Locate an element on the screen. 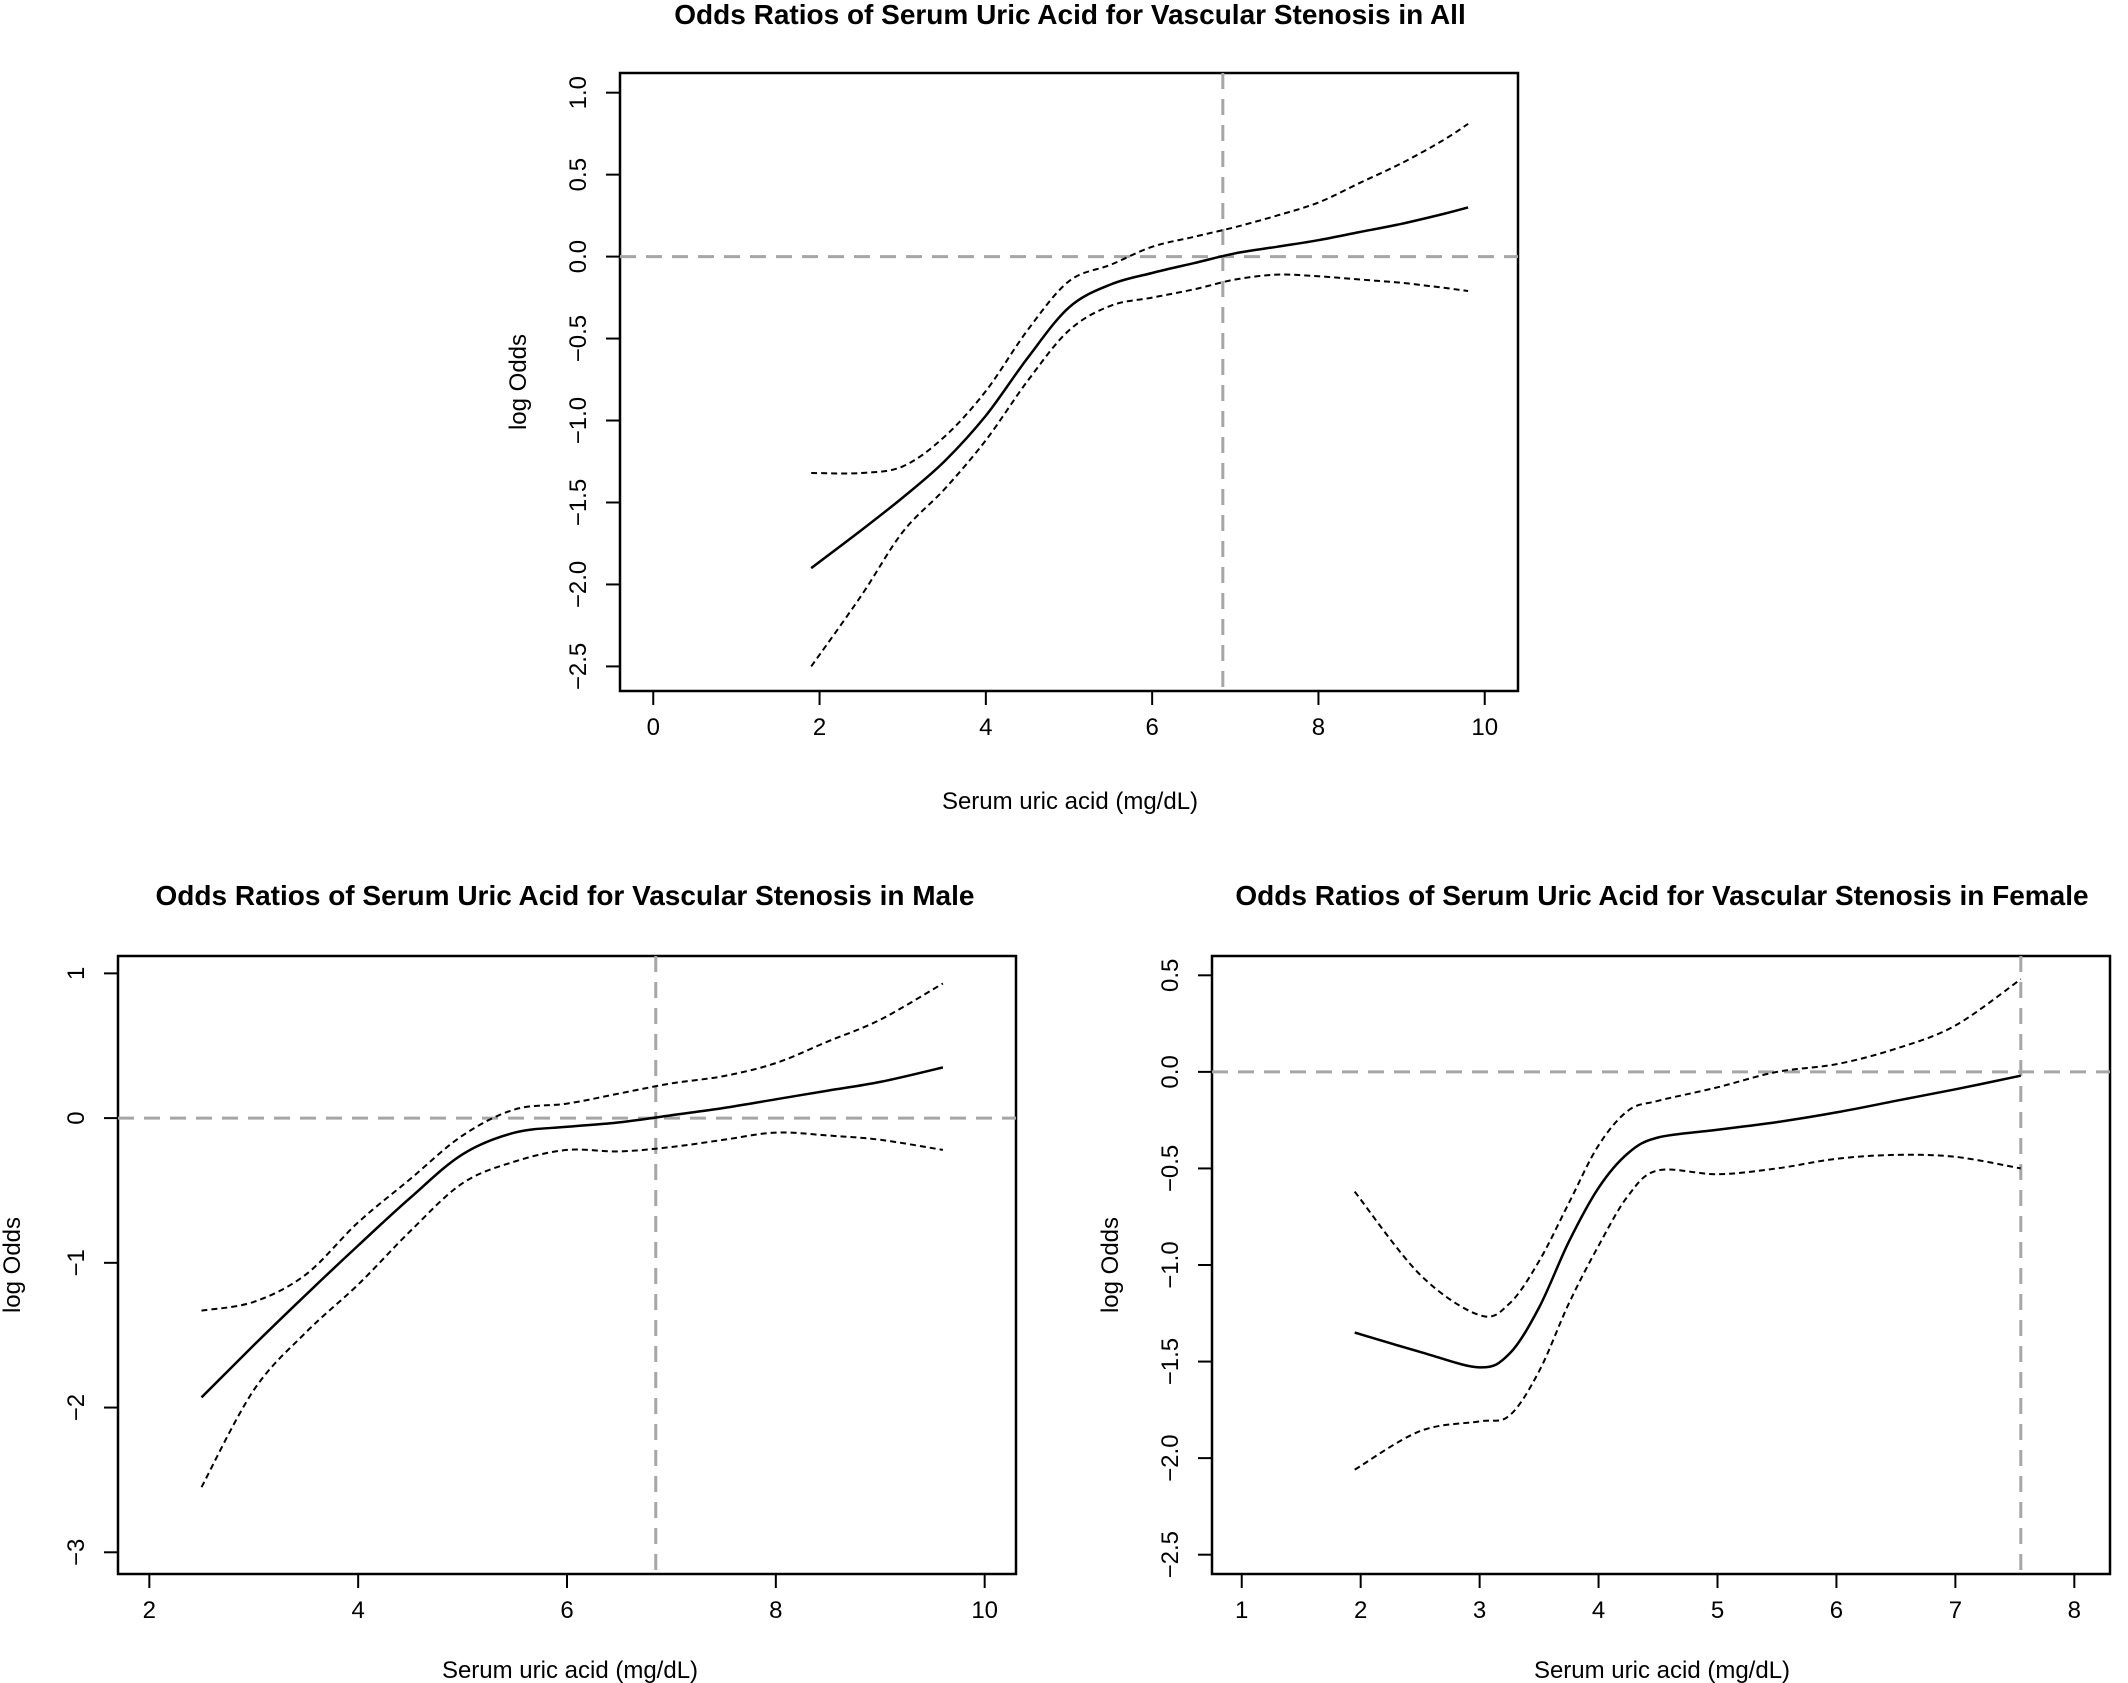  x-tick-label: 7 is located at coordinates (1955, 1610).